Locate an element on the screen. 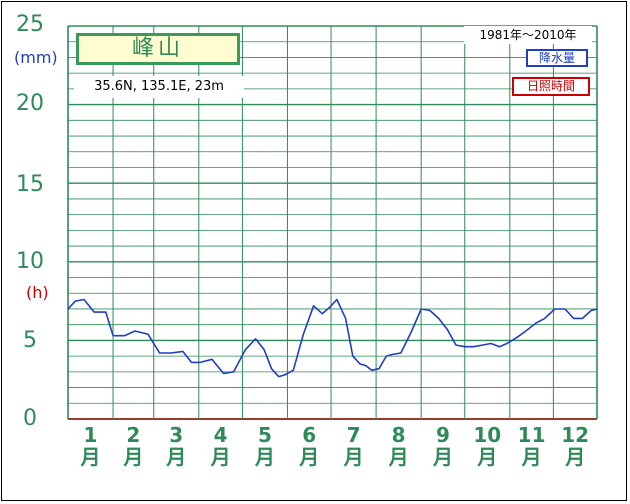 The height and width of the screenshot is (504, 630). month-label: 12 月 is located at coordinates (575, 446).